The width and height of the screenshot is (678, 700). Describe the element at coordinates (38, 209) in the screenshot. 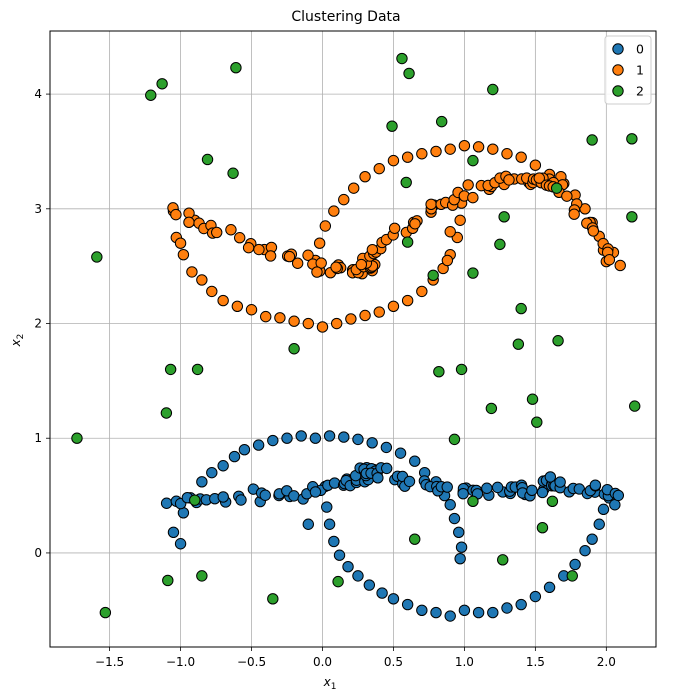

I see `y-tick-label: 3` at that location.